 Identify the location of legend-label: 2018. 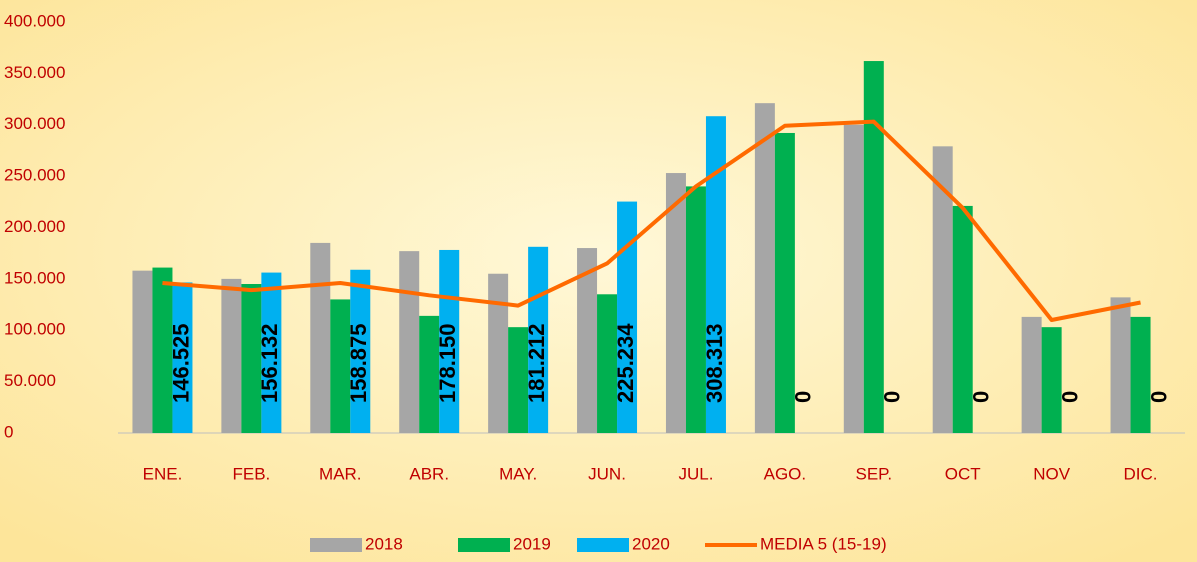
(384, 543).